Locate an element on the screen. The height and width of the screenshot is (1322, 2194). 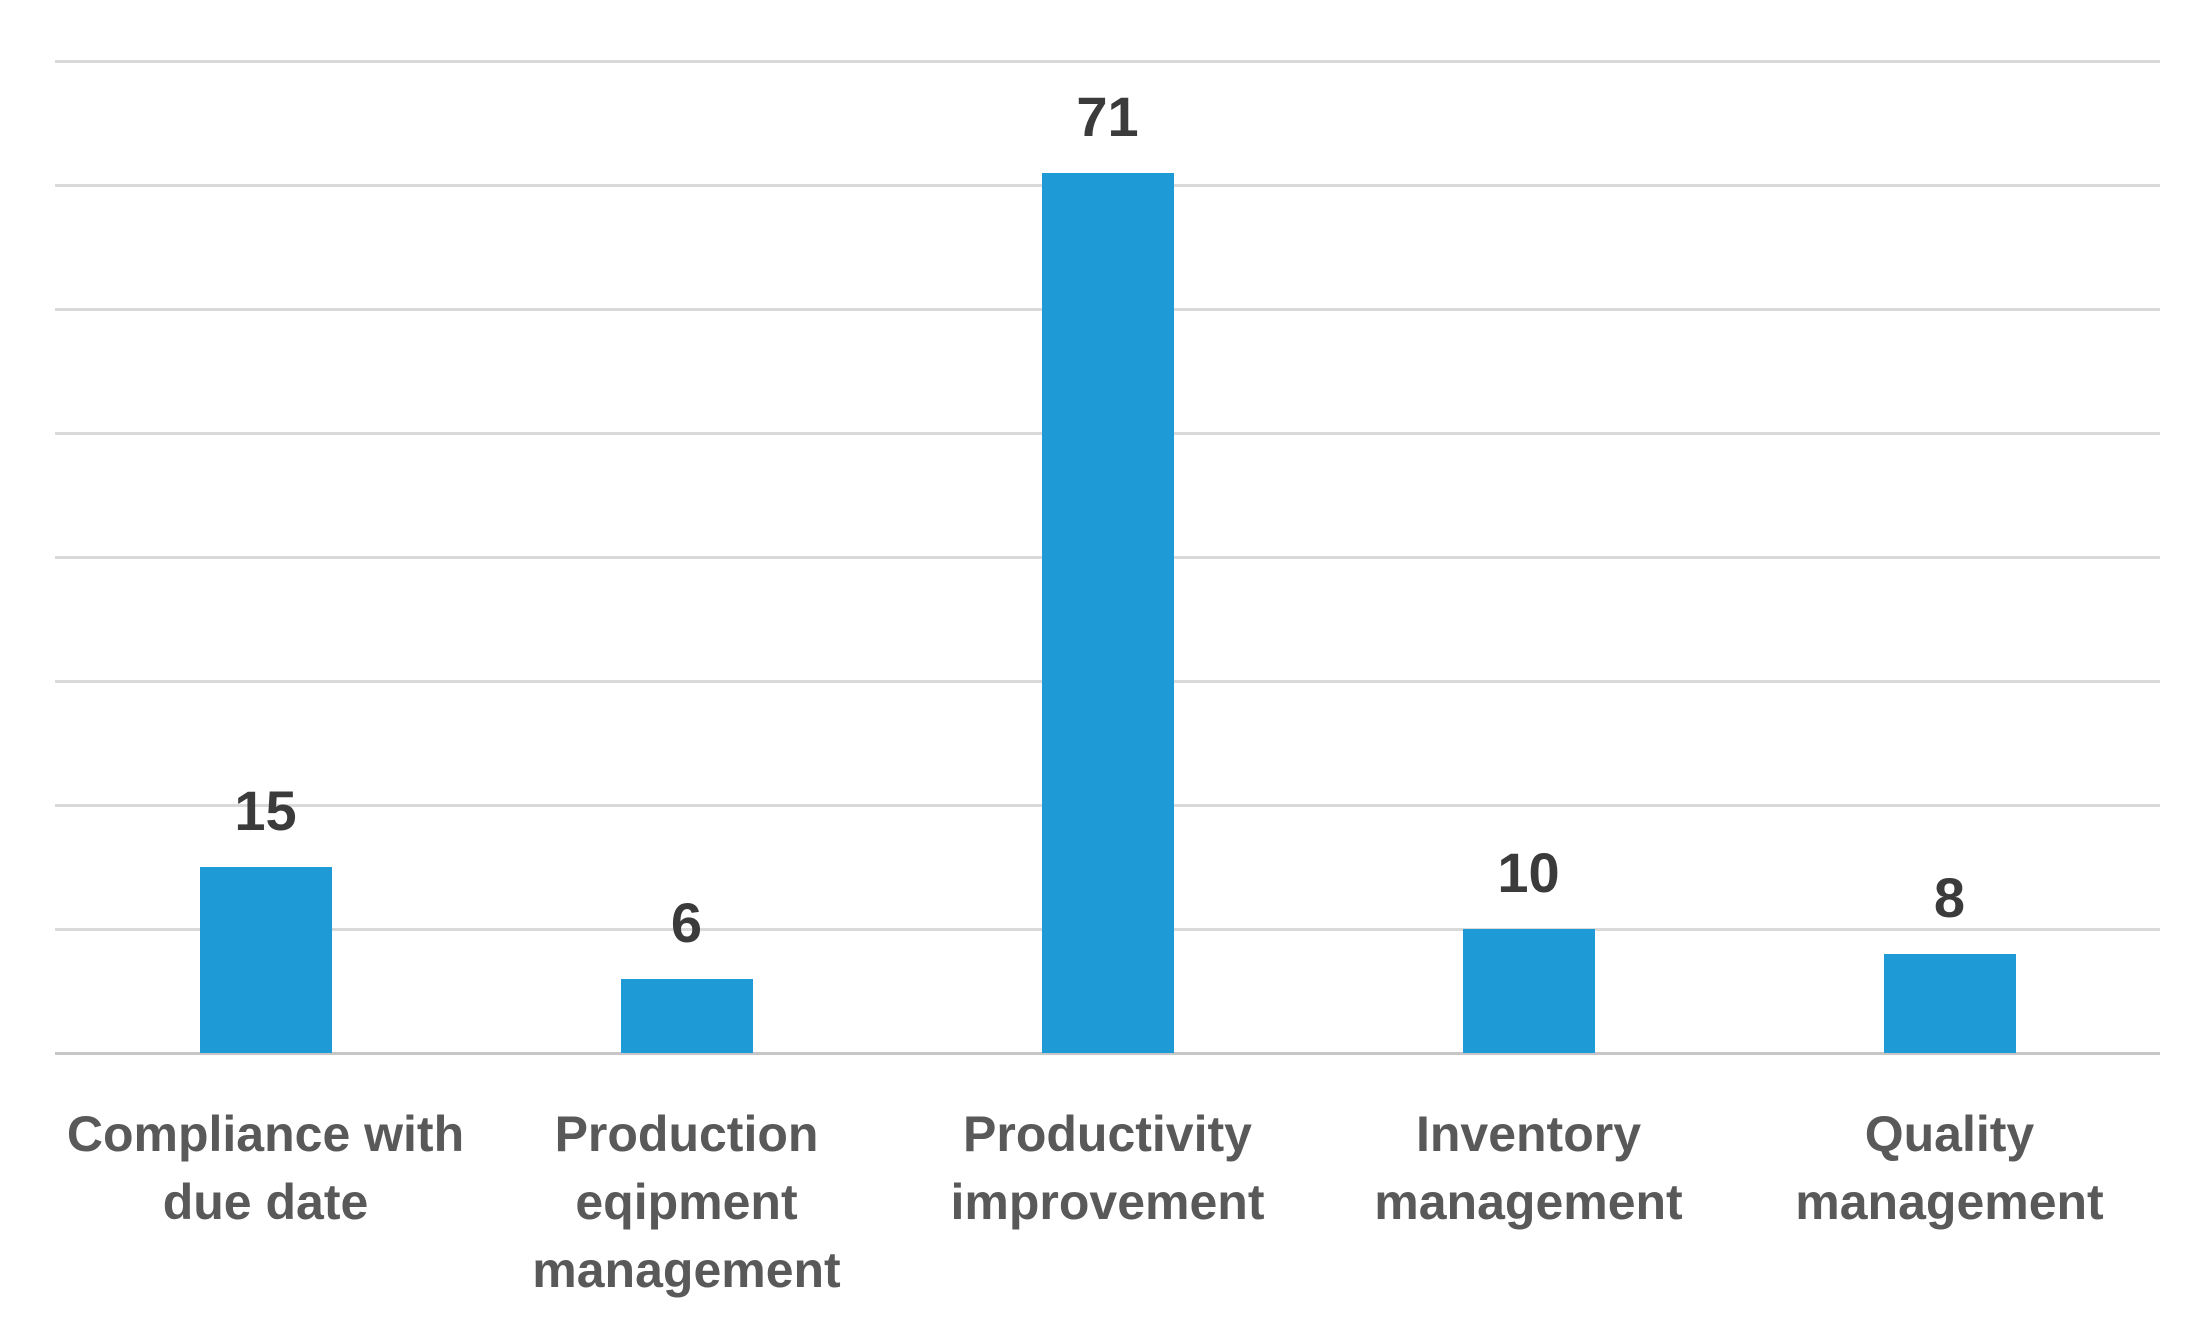
bar-production-eqipment-management is located at coordinates (686, 1015).